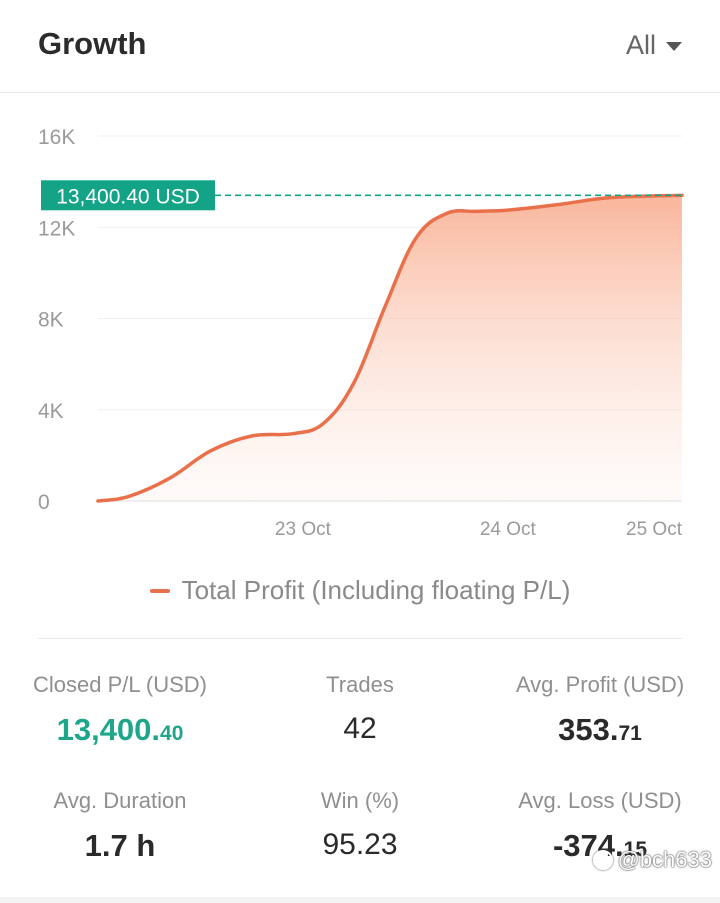 The height and width of the screenshot is (903, 720). I want to click on caret-down-icon, so click(674, 46).